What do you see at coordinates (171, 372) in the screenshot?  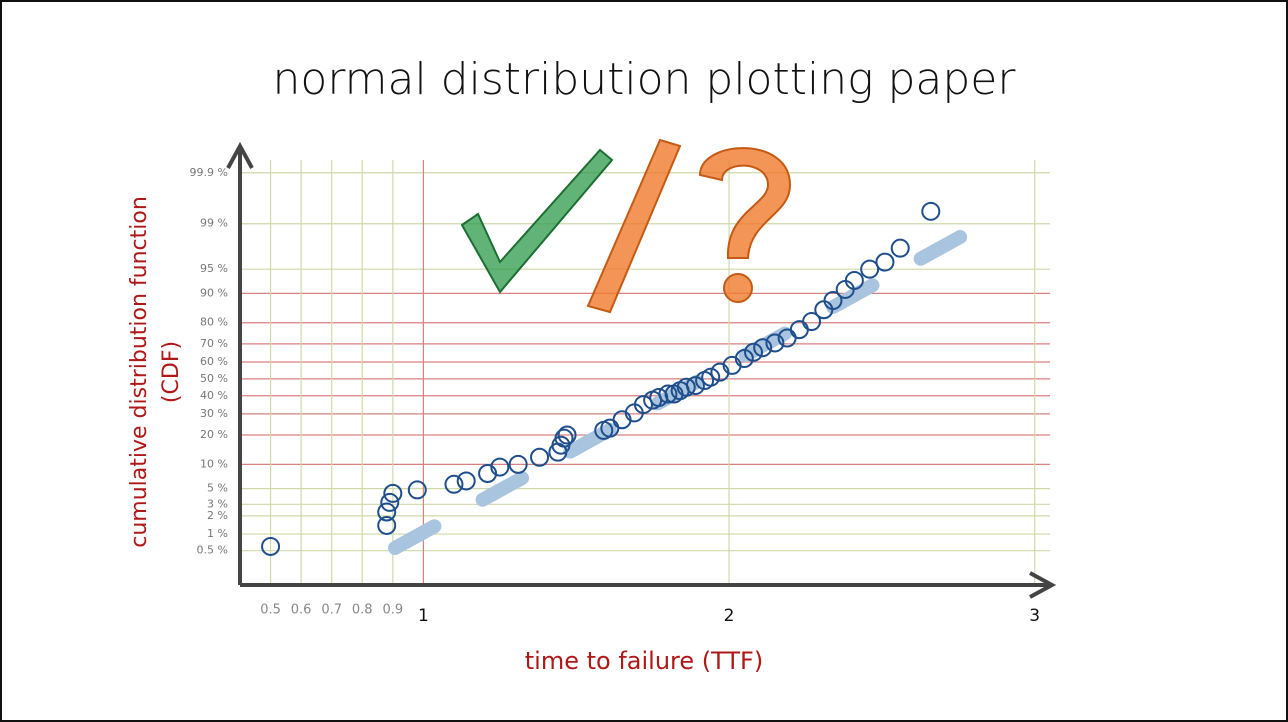 I see `y-axis-label: (CDF)` at bounding box center [171, 372].